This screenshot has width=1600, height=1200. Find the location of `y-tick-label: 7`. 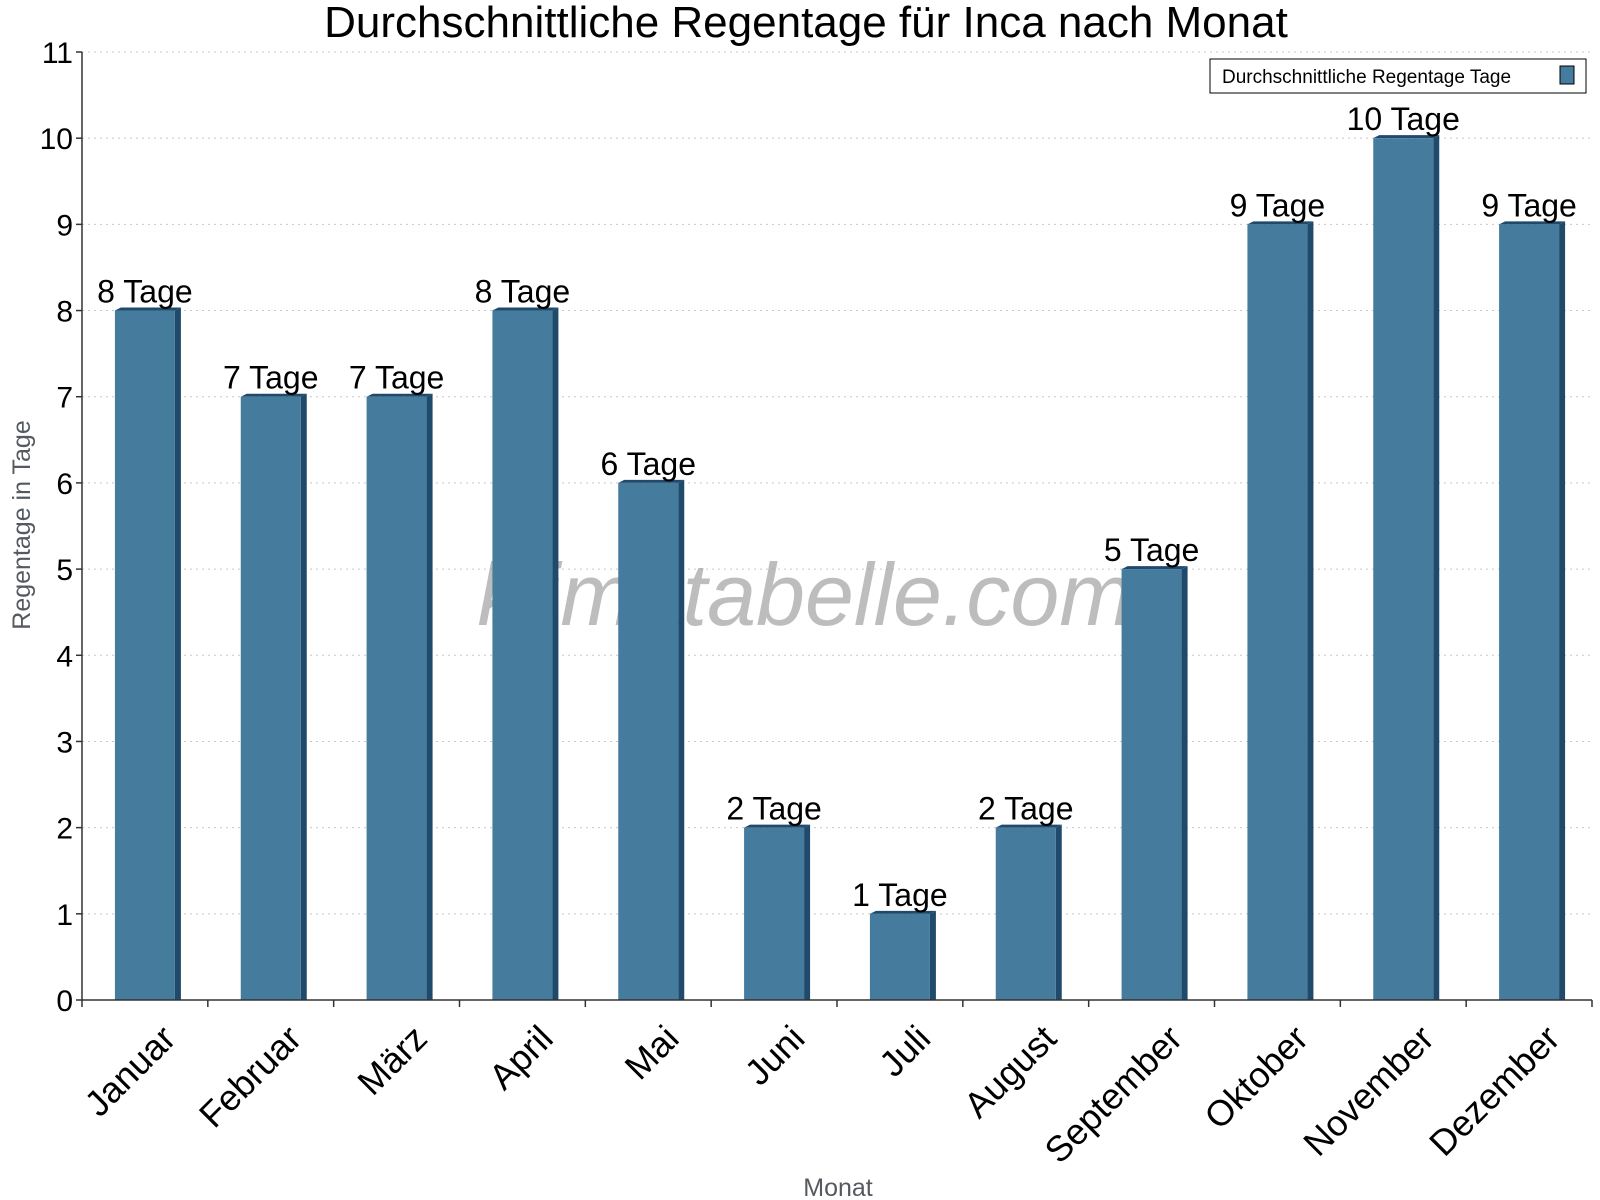

y-tick-label: 7 is located at coordinates (64, 398).